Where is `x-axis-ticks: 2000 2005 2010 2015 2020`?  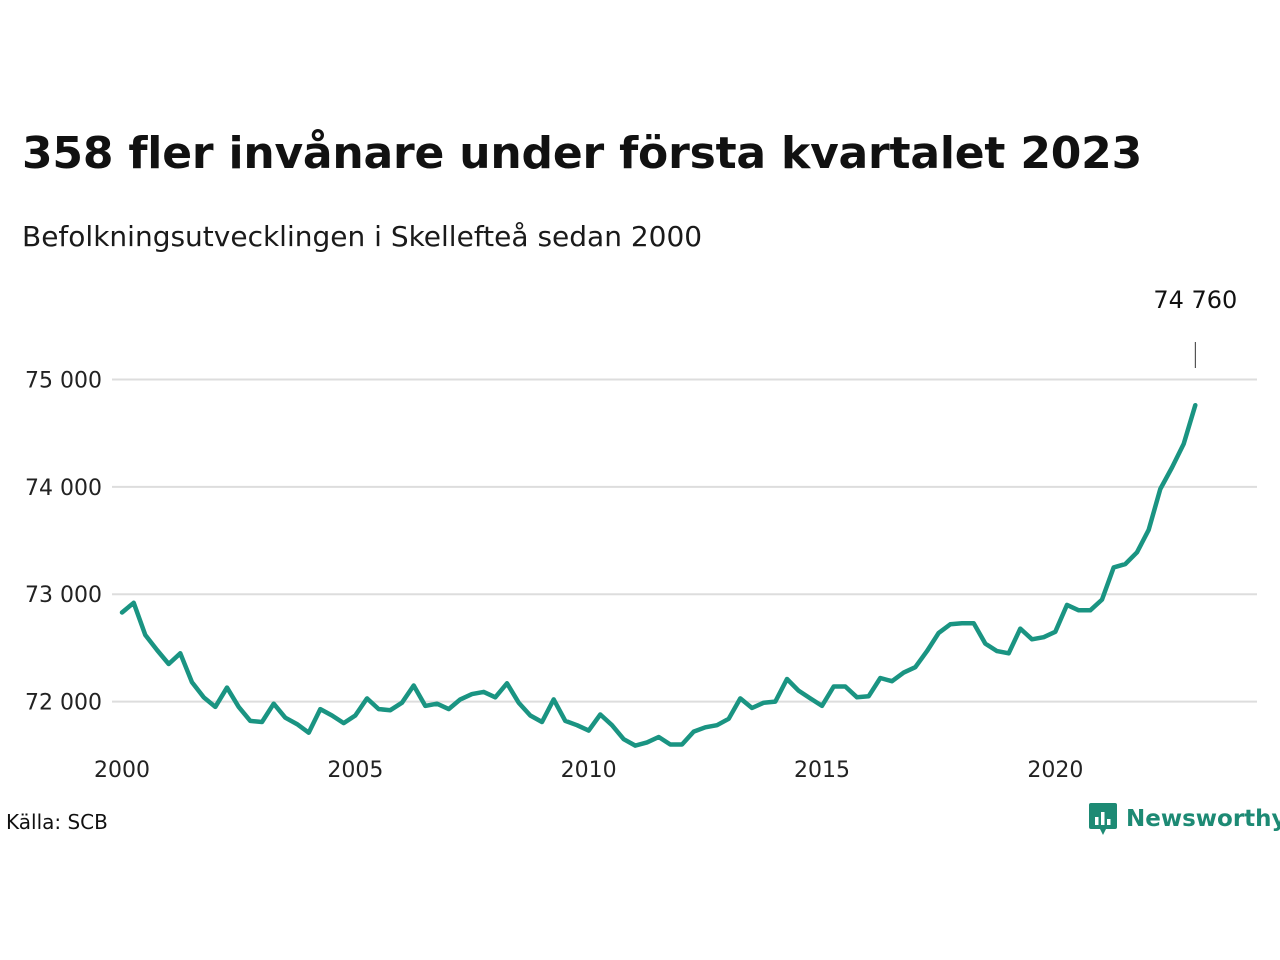 x-axis-ticks: 2000 2005 2010 2015 2020 is located at coordinates (588, 770).